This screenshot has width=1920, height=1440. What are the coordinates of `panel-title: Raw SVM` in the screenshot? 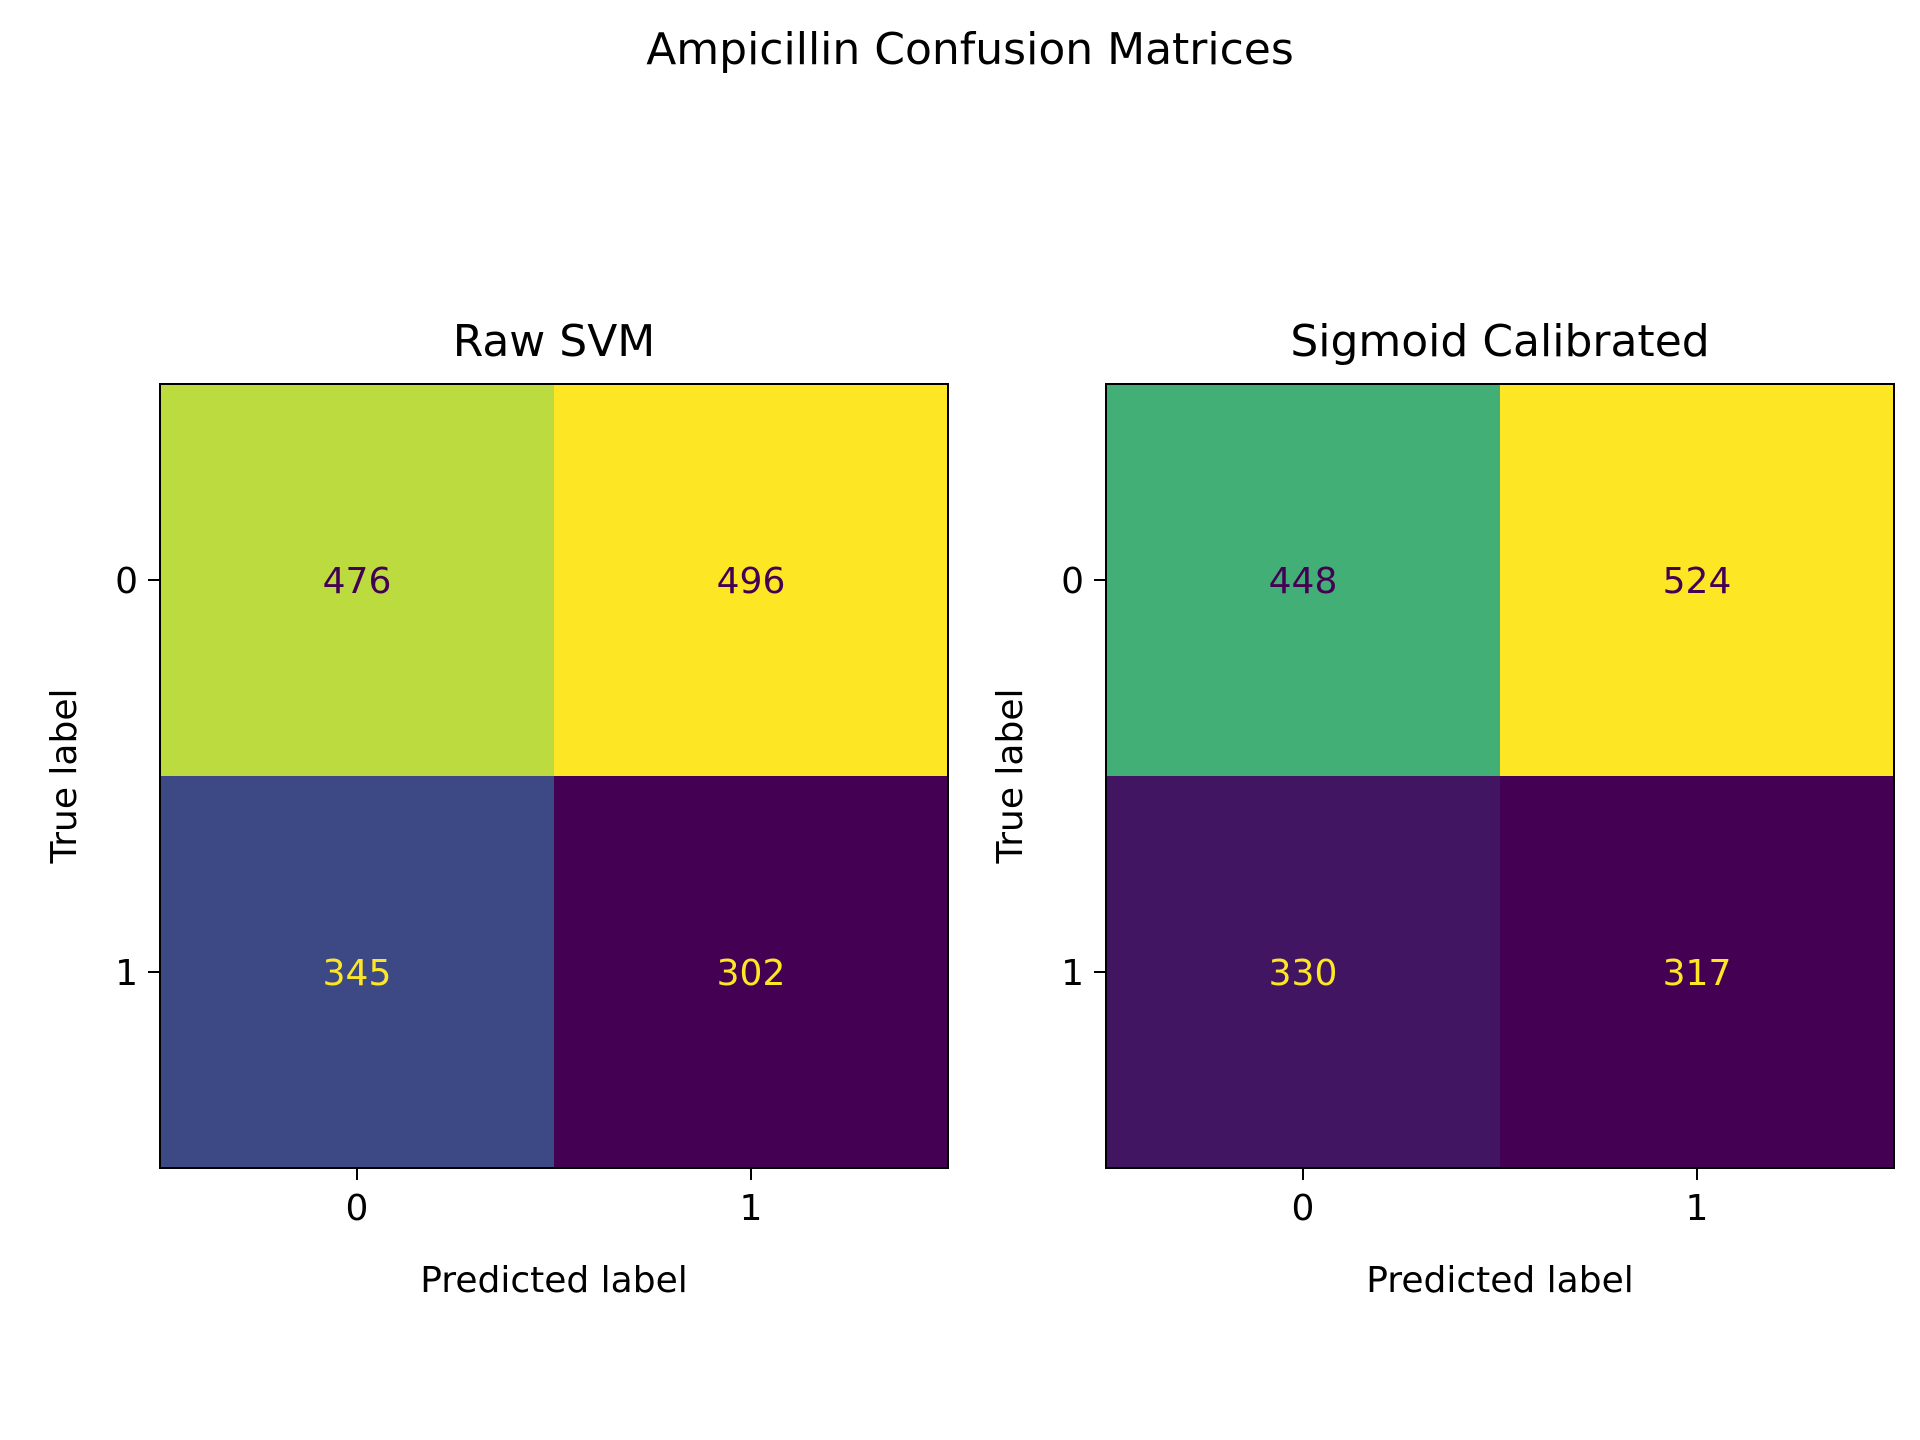 It's located at (554, 341).